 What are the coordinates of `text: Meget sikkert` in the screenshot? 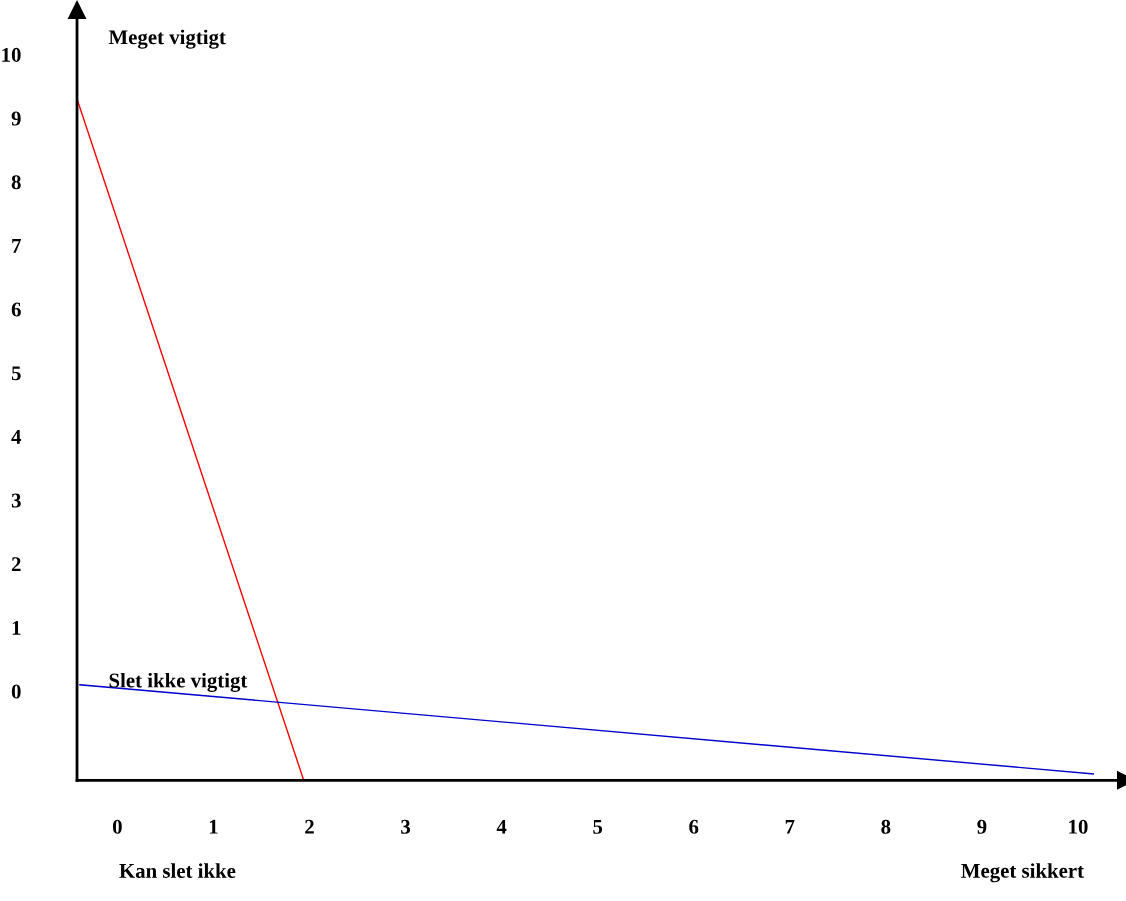 It's located at (1022, 873).